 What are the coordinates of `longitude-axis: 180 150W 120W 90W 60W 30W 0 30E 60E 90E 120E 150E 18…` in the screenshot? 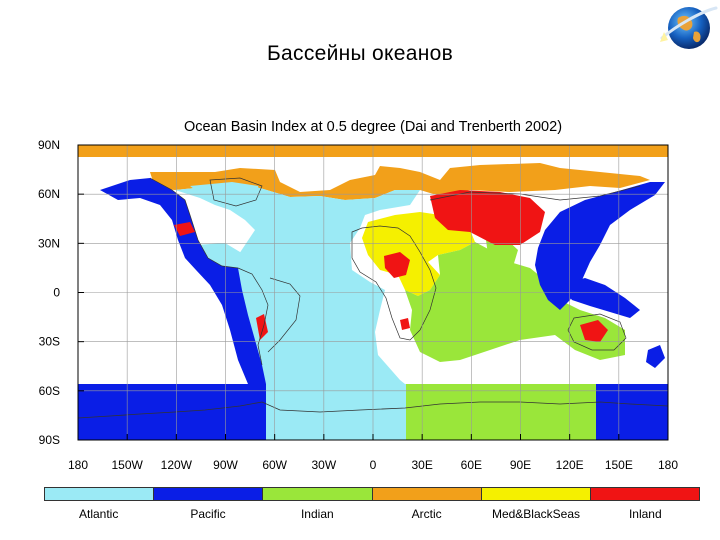 It's located at (373, 453).